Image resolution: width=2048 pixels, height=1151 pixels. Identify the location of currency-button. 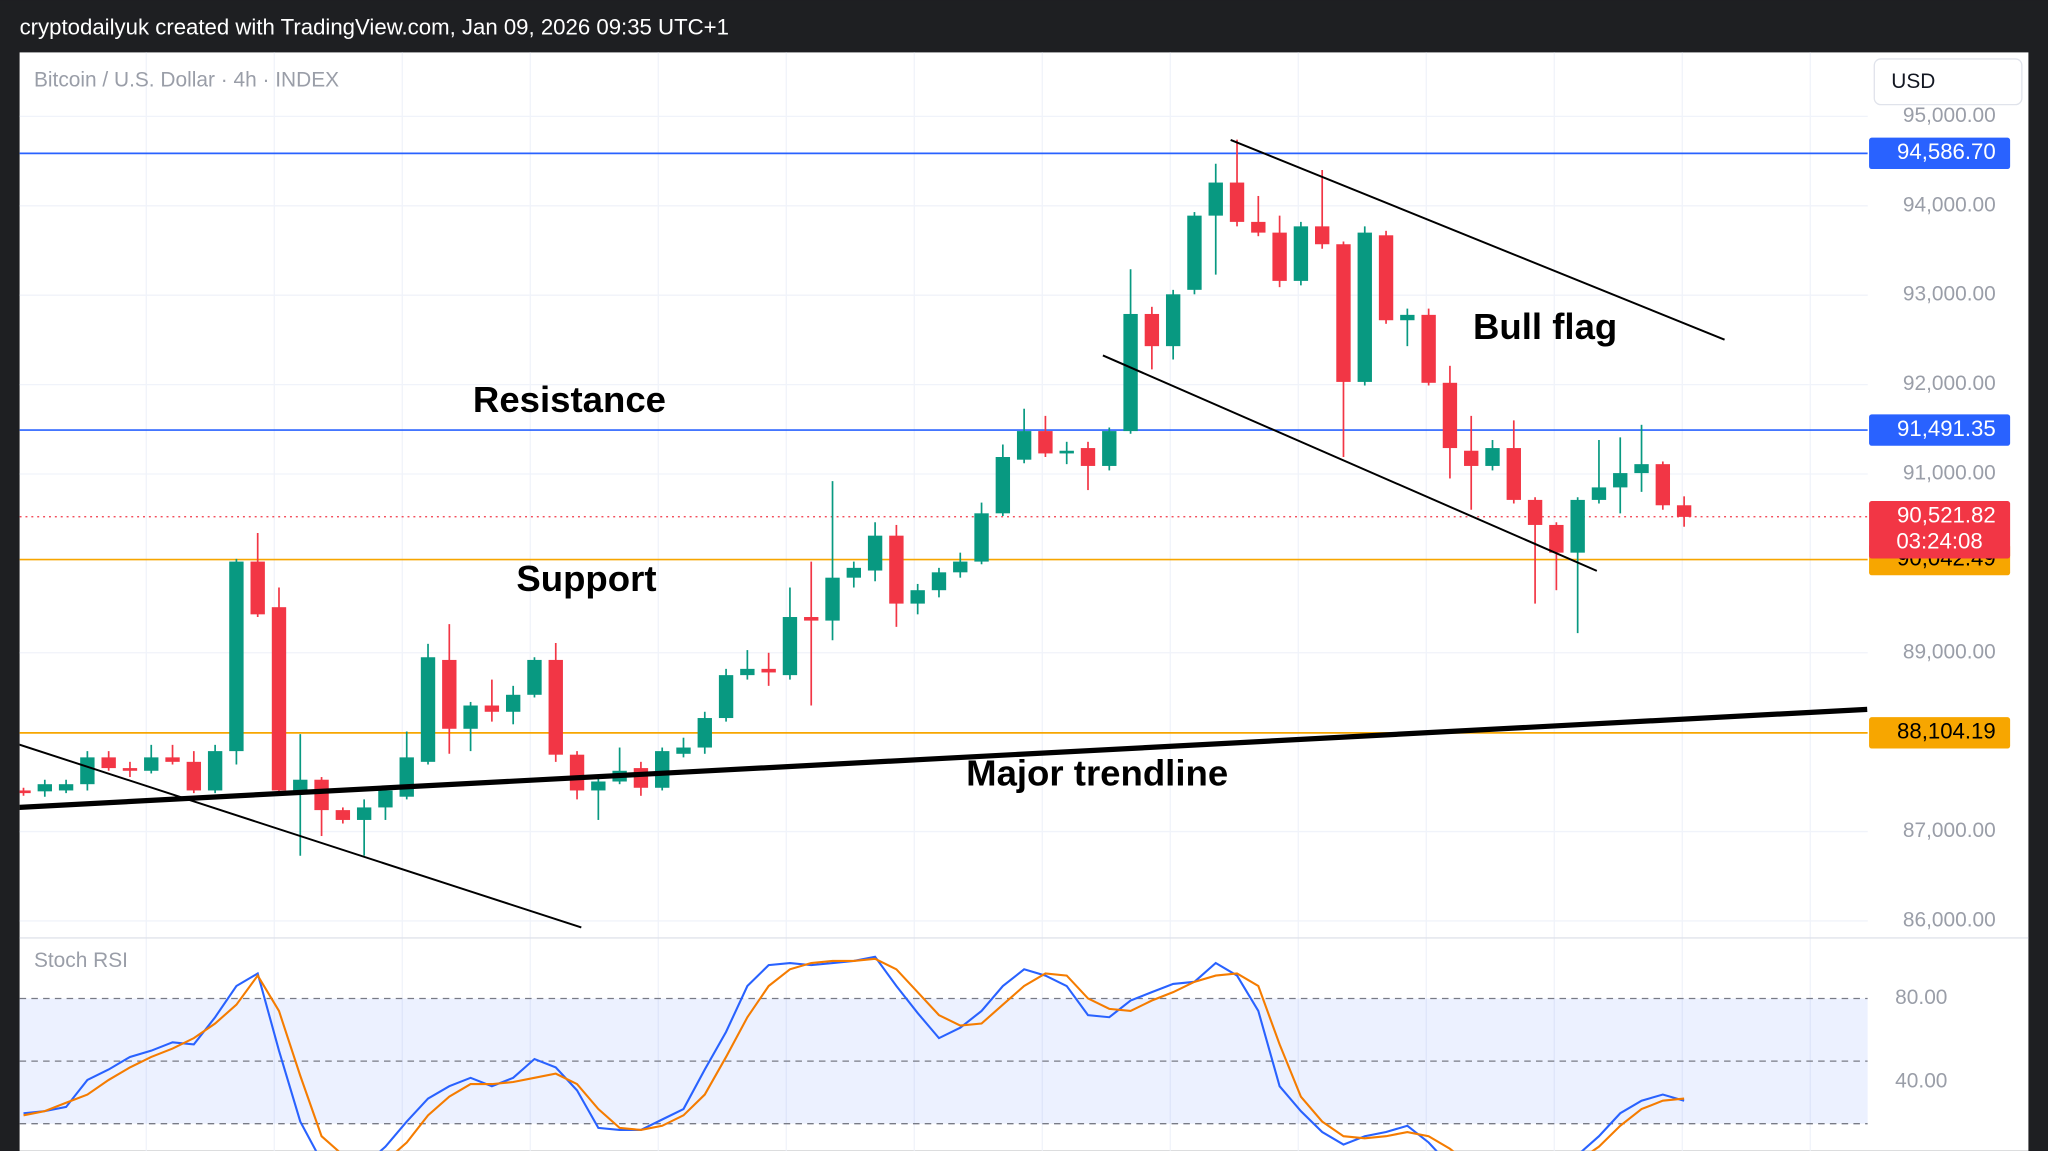
(1948, 82).